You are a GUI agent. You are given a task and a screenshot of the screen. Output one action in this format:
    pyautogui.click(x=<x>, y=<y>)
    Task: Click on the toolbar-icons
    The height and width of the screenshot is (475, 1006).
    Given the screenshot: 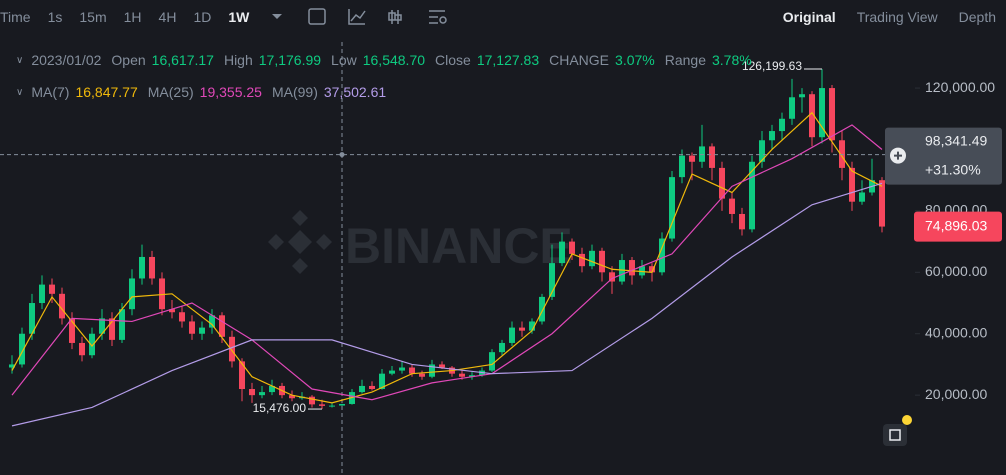 What is the action you would take?
    pyautogui.click(x=359, y=16)
    